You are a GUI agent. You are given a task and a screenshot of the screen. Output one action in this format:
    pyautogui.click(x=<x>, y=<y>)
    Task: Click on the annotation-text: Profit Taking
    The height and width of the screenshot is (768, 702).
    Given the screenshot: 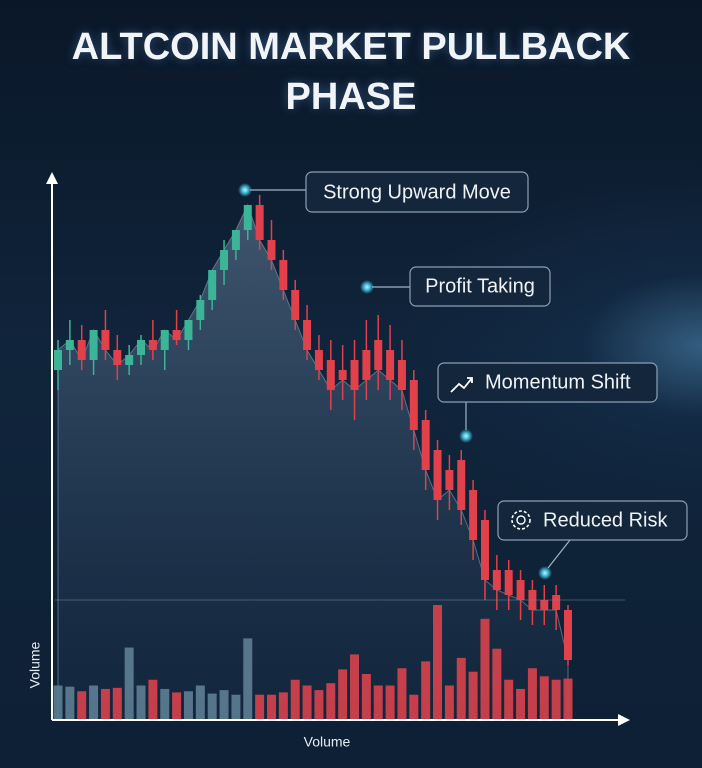 What is the action you would take?
    pyautogui.click(x=480, y=286)
    